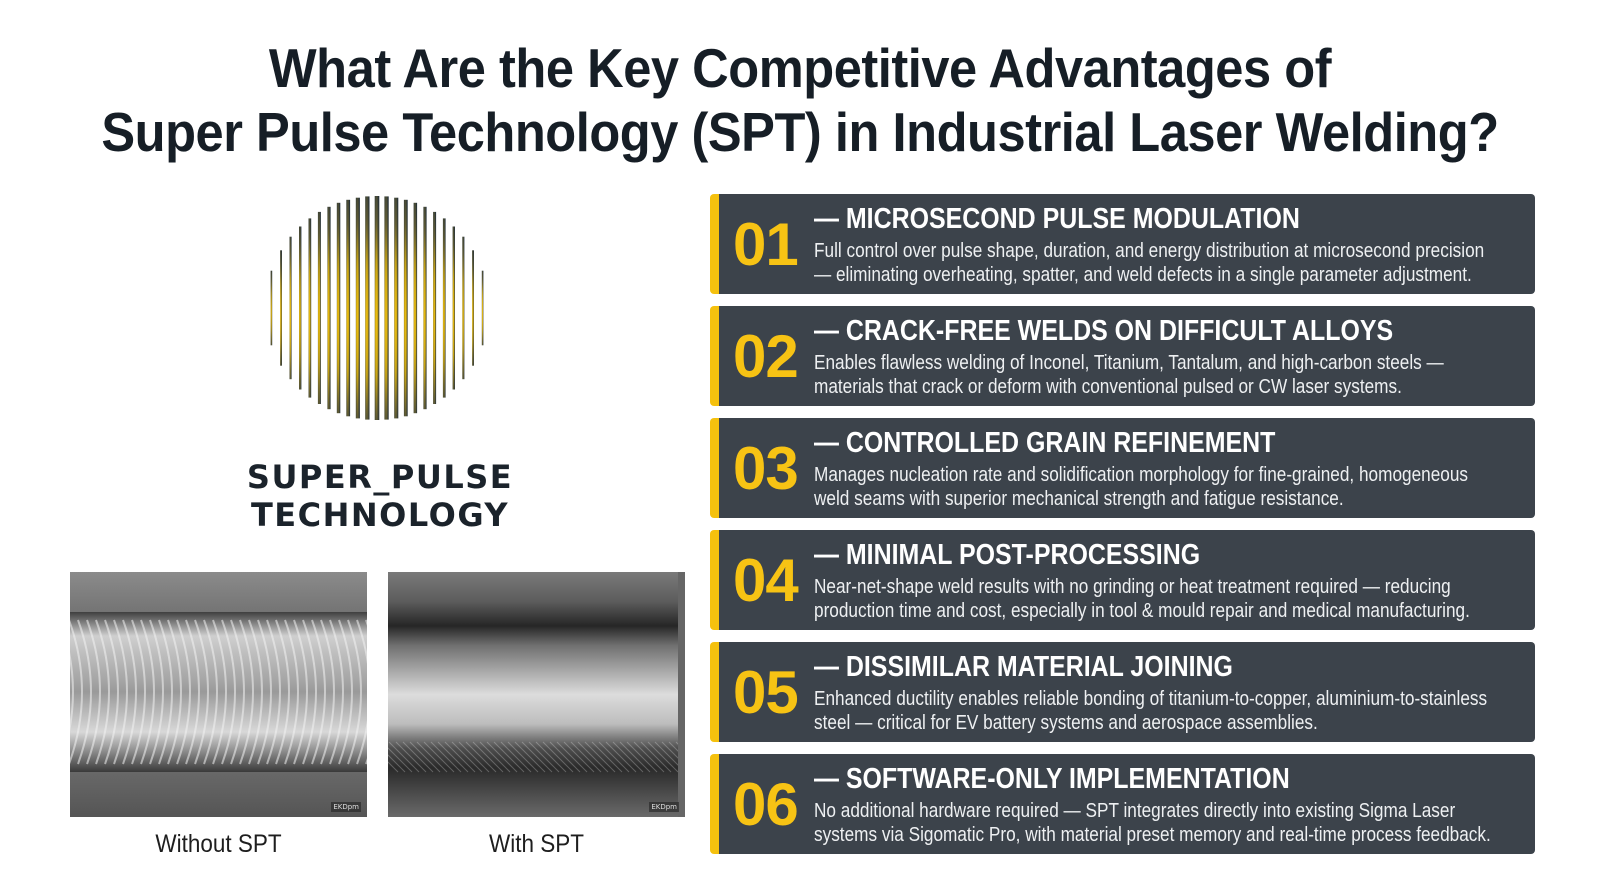 This screenshot has height=893, width=1600. Describe the element at coordinates (1023, 667) in the screenshot. I see `advantage-title: — DISSIMILAR MATERIAL JOINING` at that location.